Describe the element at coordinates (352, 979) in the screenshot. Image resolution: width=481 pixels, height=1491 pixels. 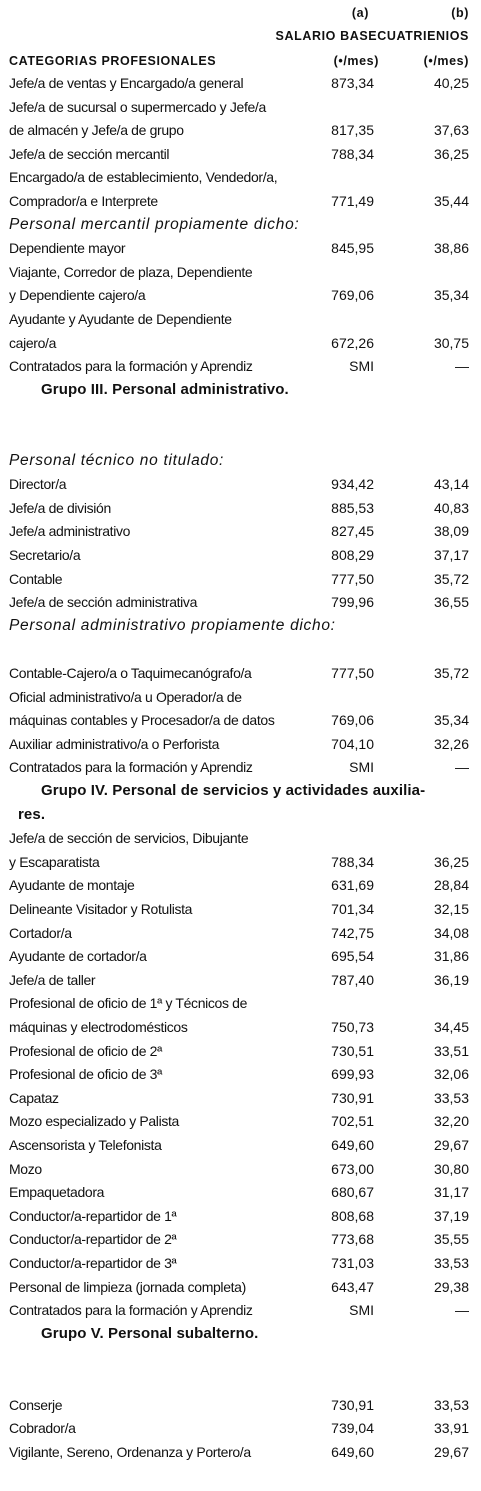
I see `base-salary-value: 787,40` at that location.